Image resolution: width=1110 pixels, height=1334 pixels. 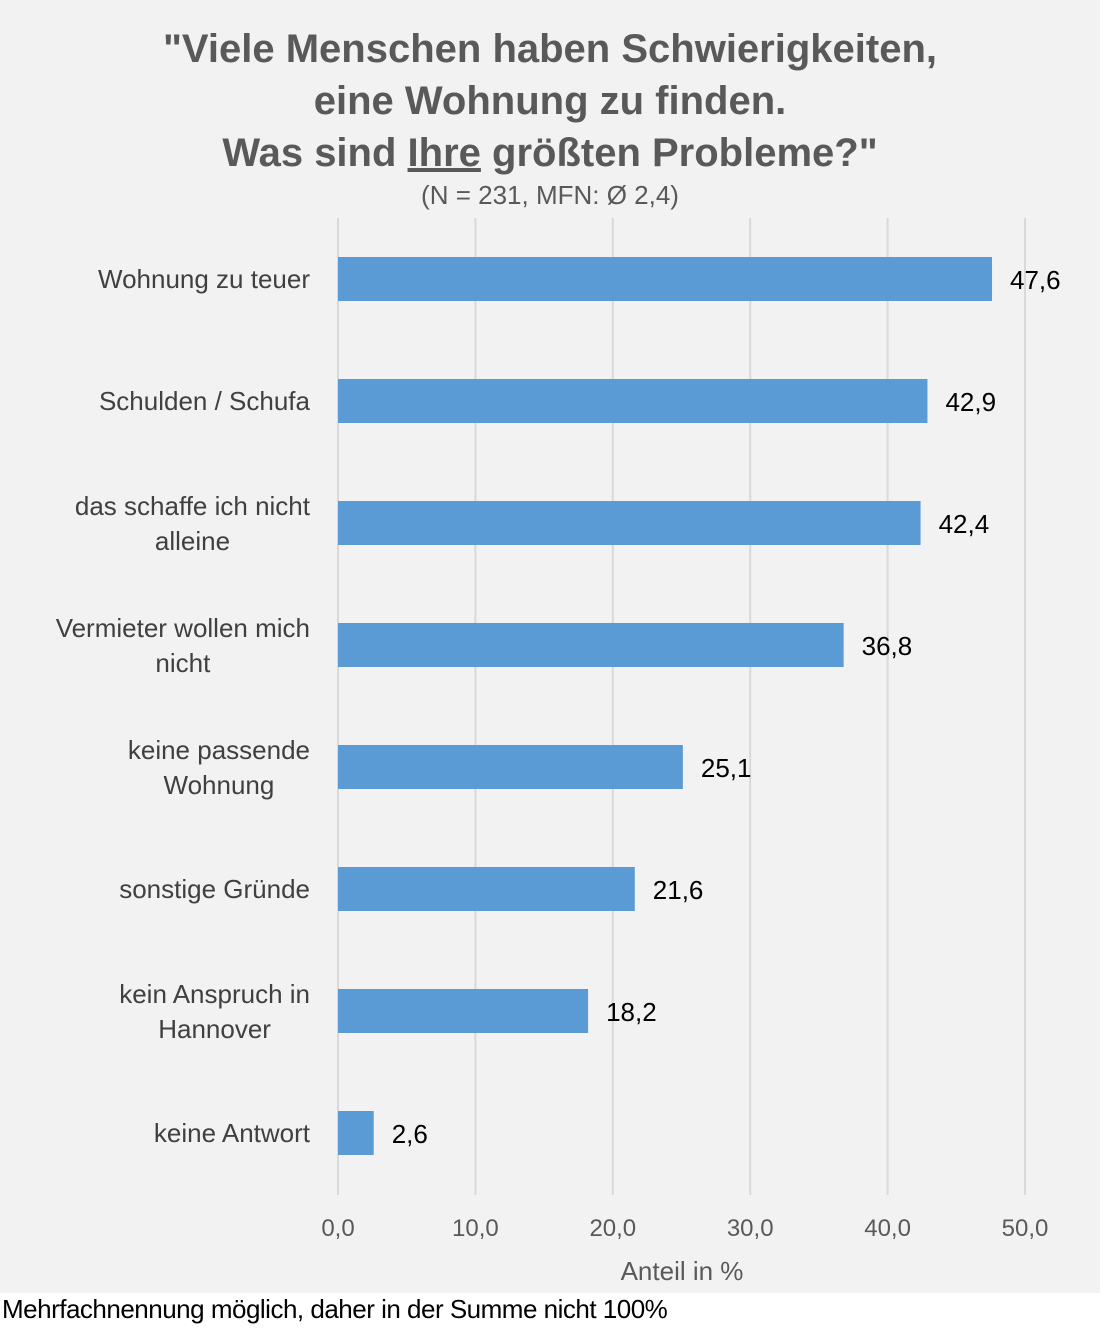 I want to click on title-emphasis: Ihre, so click(x=444, y=153).